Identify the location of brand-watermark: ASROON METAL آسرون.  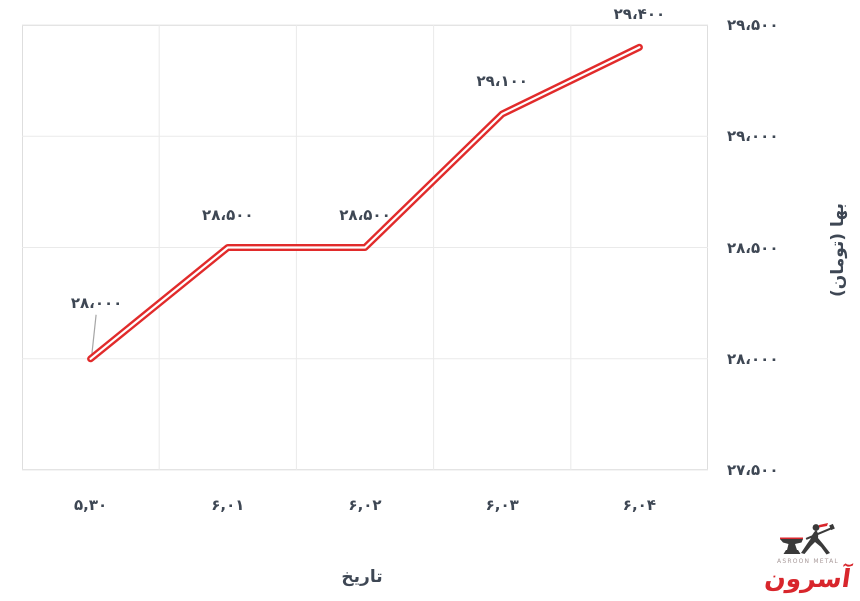
(808, 557).